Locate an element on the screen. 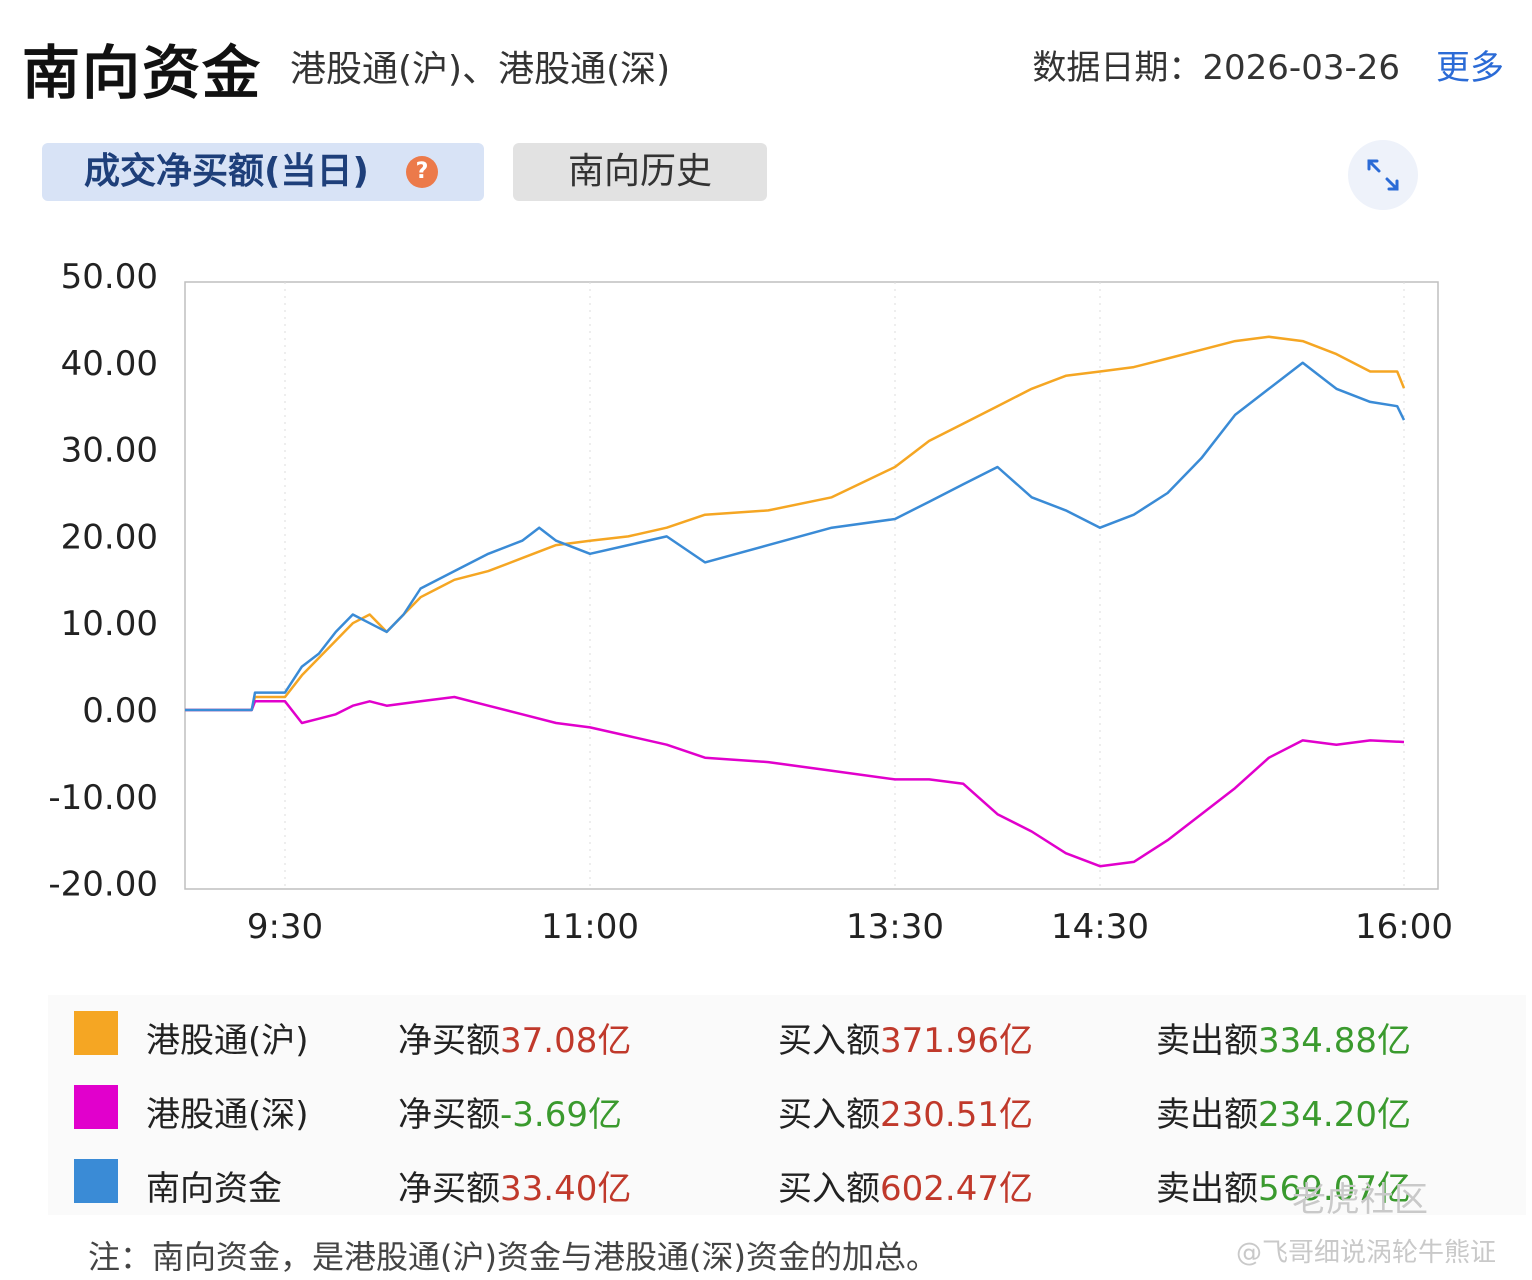  legend-name: 港股通(深) is located at coordinates (227, 1115).